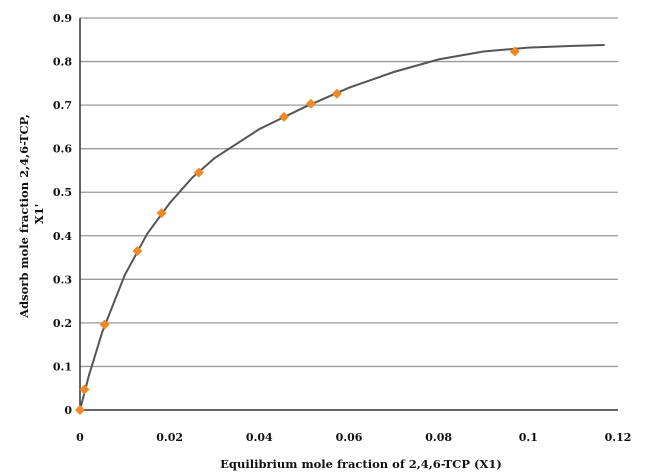 This screenshot has height=476, width=662. What do you see at coordinates (62, 105) in the screenshot?
I see `y-tick-label-7: 0.7` at bounding box center [62, 105].